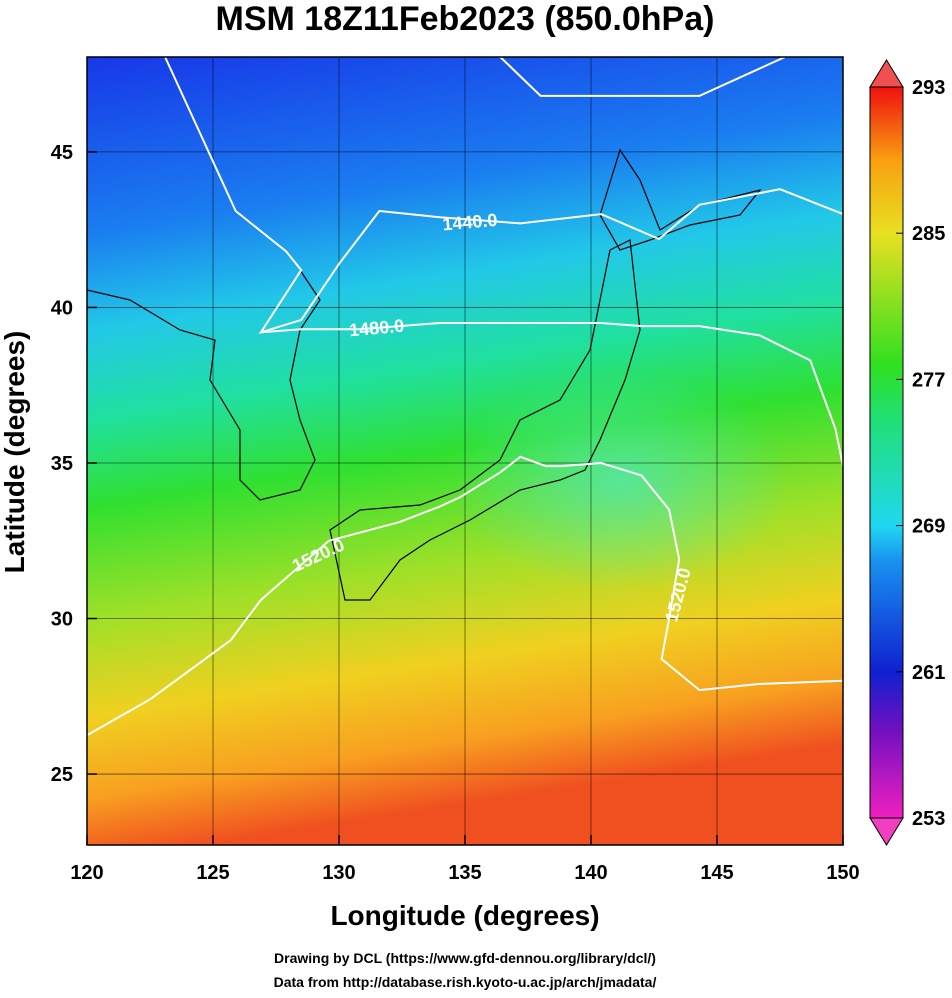 The width and height of the screenshot is (952, 998). What do you see at coordinates (62, 153) in the screenshot?
I see `y-tick-label: 45` at bounding box center [62, 153].